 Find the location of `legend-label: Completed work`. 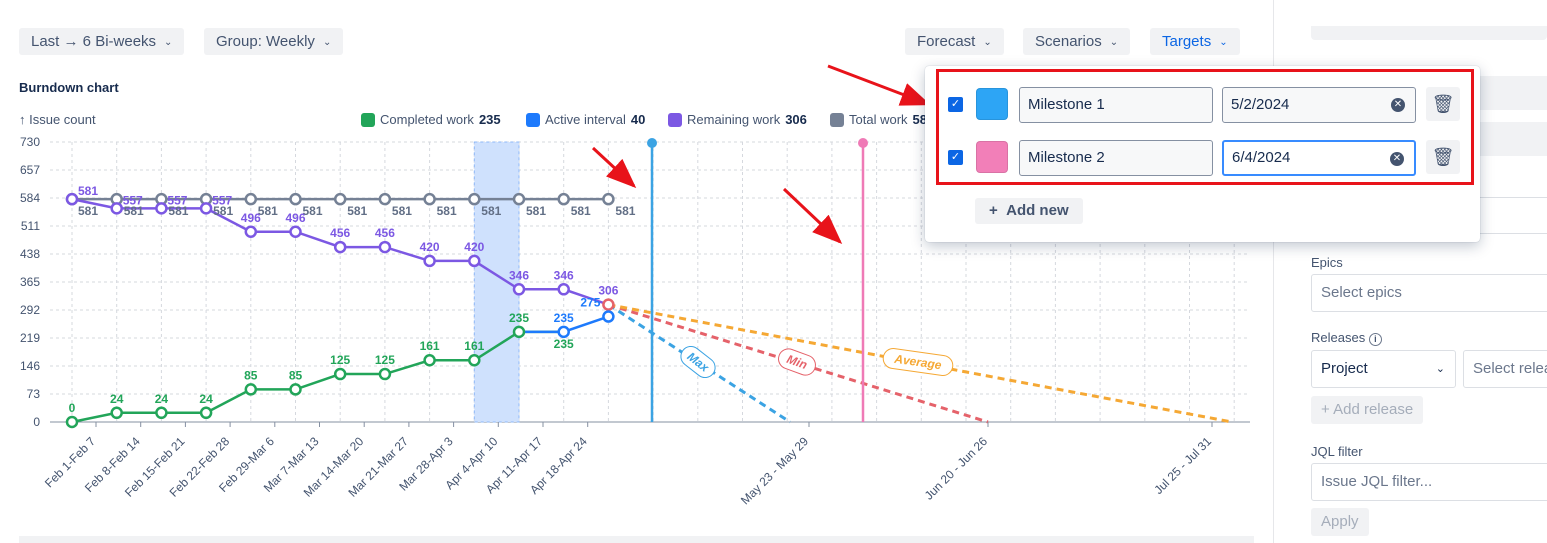

legend-label: Completed work is located at coordinates (427, 119).